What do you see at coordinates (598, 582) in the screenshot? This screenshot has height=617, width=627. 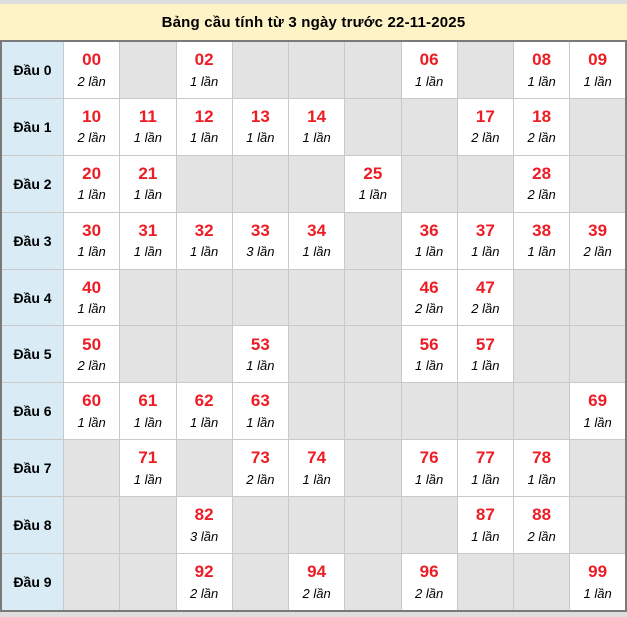 I see `number-cell: 99 1 lần` at bounding box center [598, 582].